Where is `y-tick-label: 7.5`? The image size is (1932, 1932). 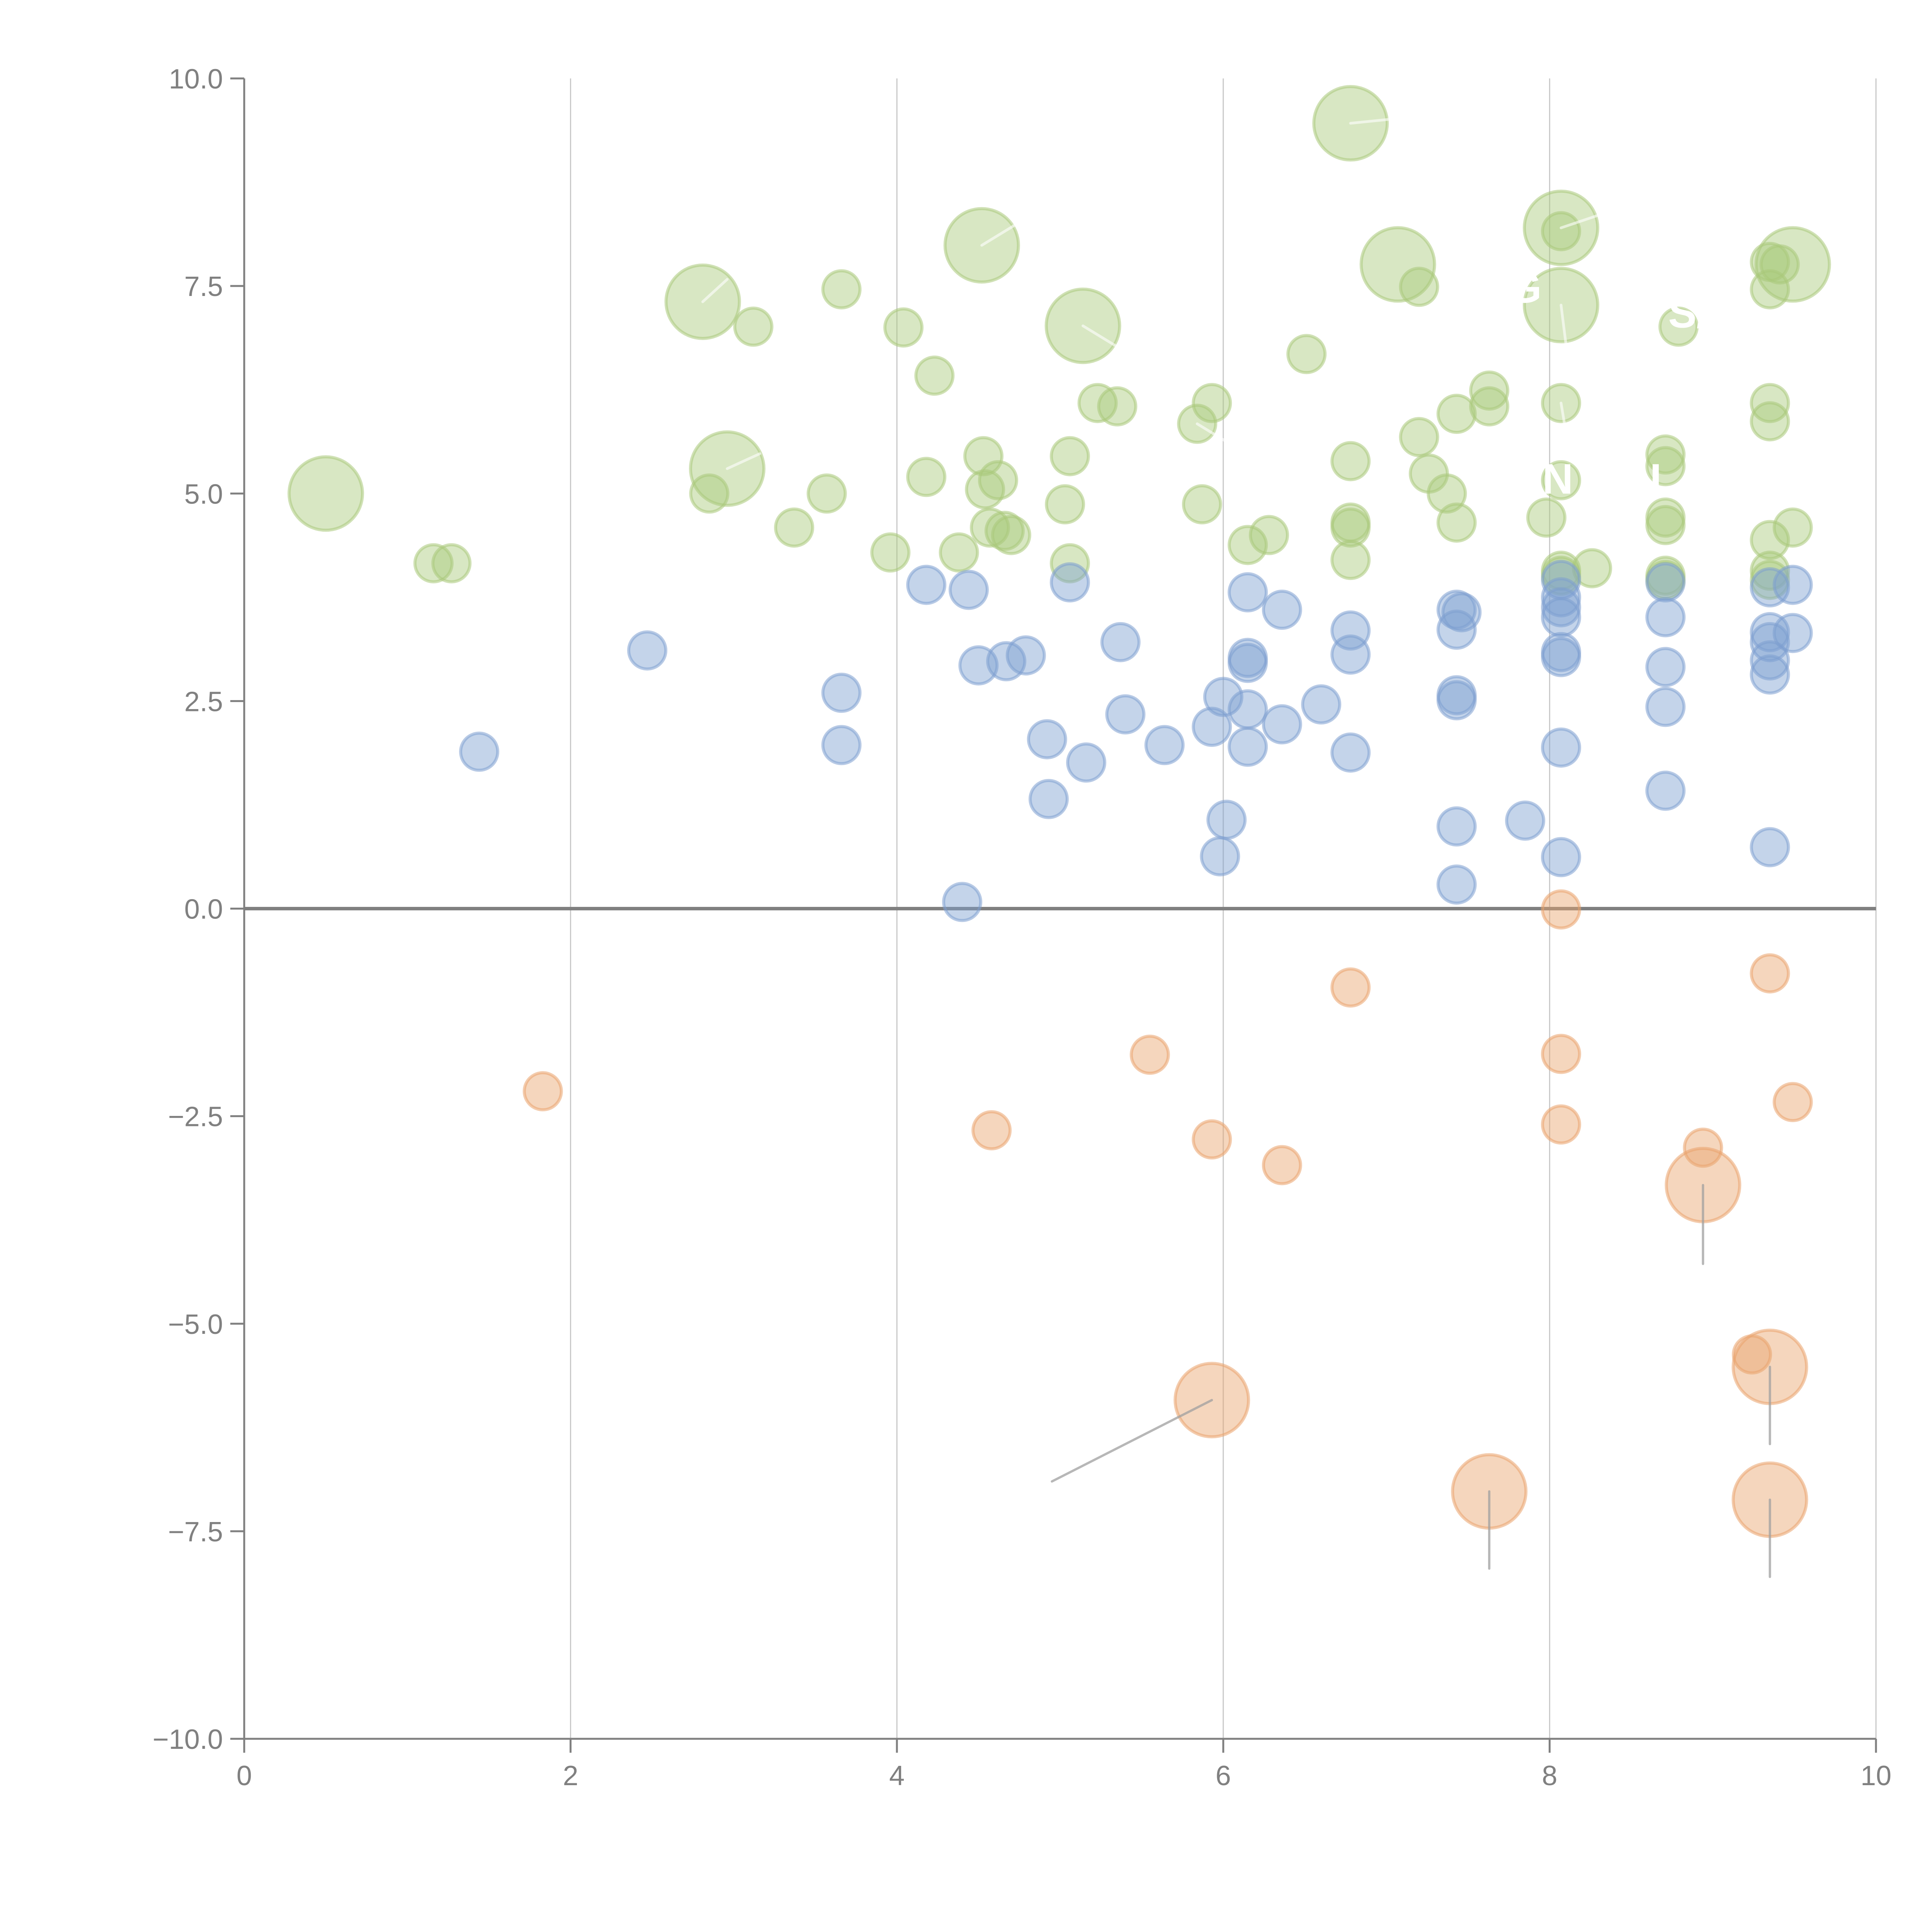
y-tick-label: 7.5 is located at coordinates (204, 287).